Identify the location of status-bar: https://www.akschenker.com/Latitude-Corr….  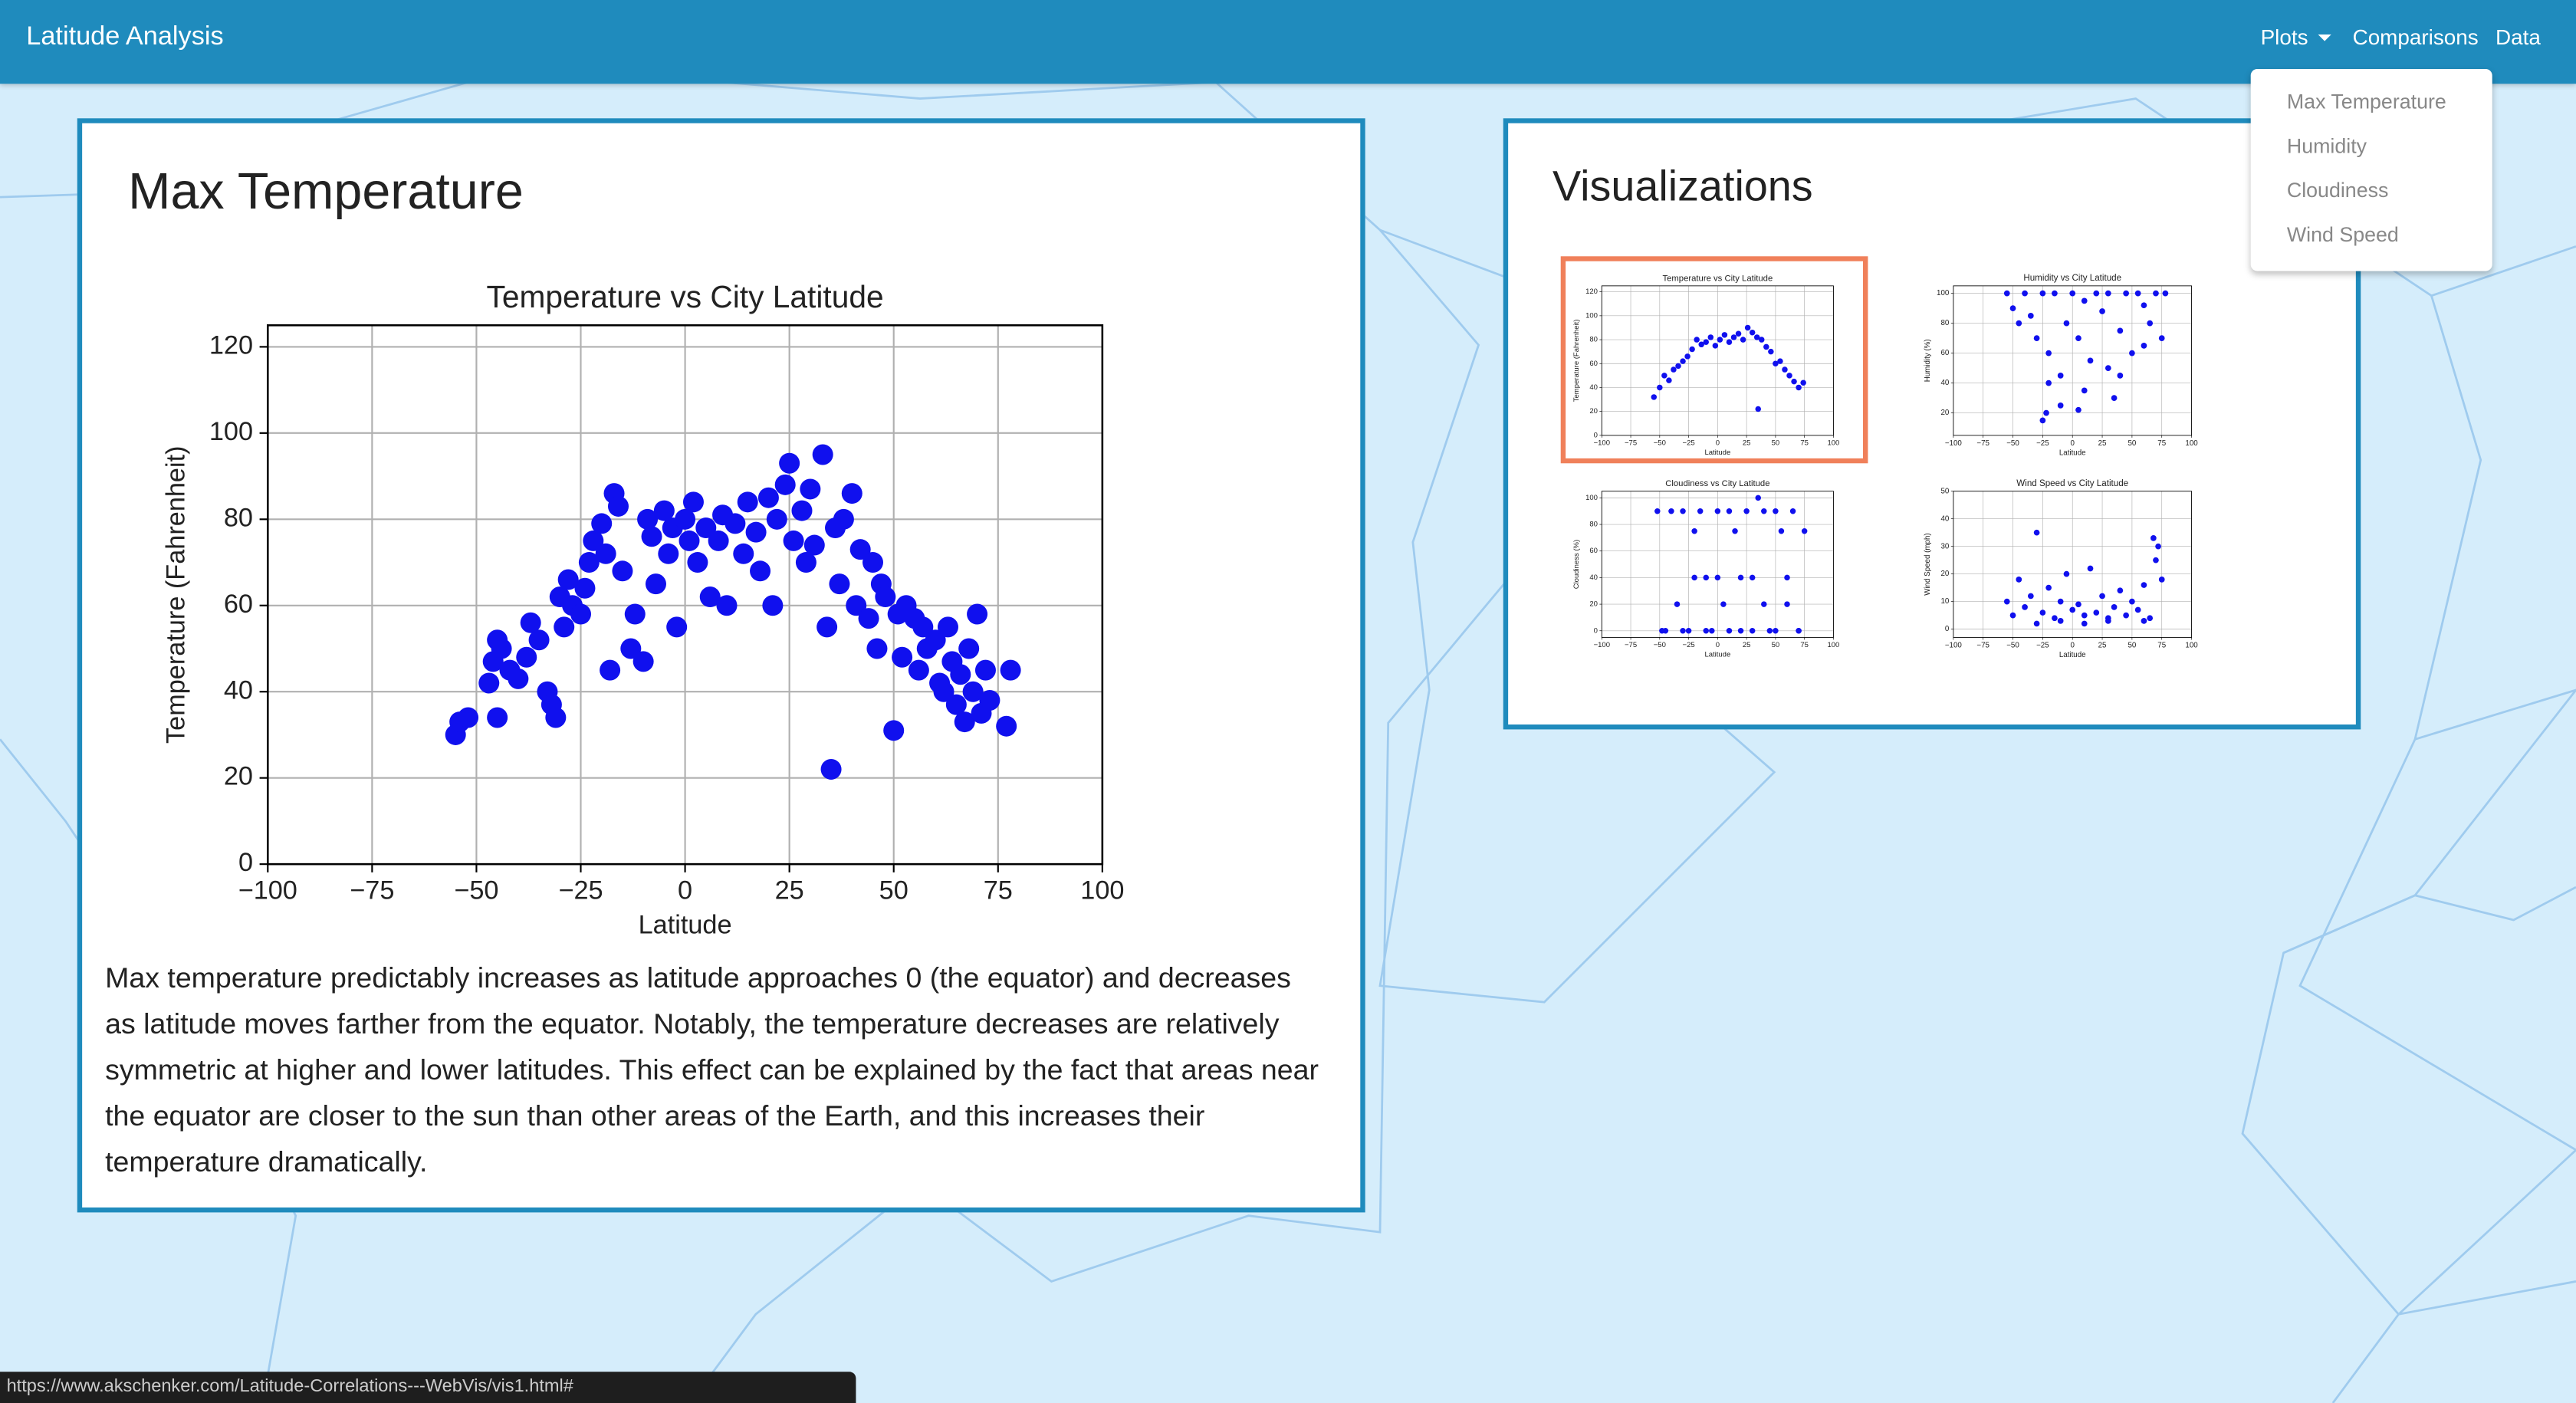
(428, 1388).